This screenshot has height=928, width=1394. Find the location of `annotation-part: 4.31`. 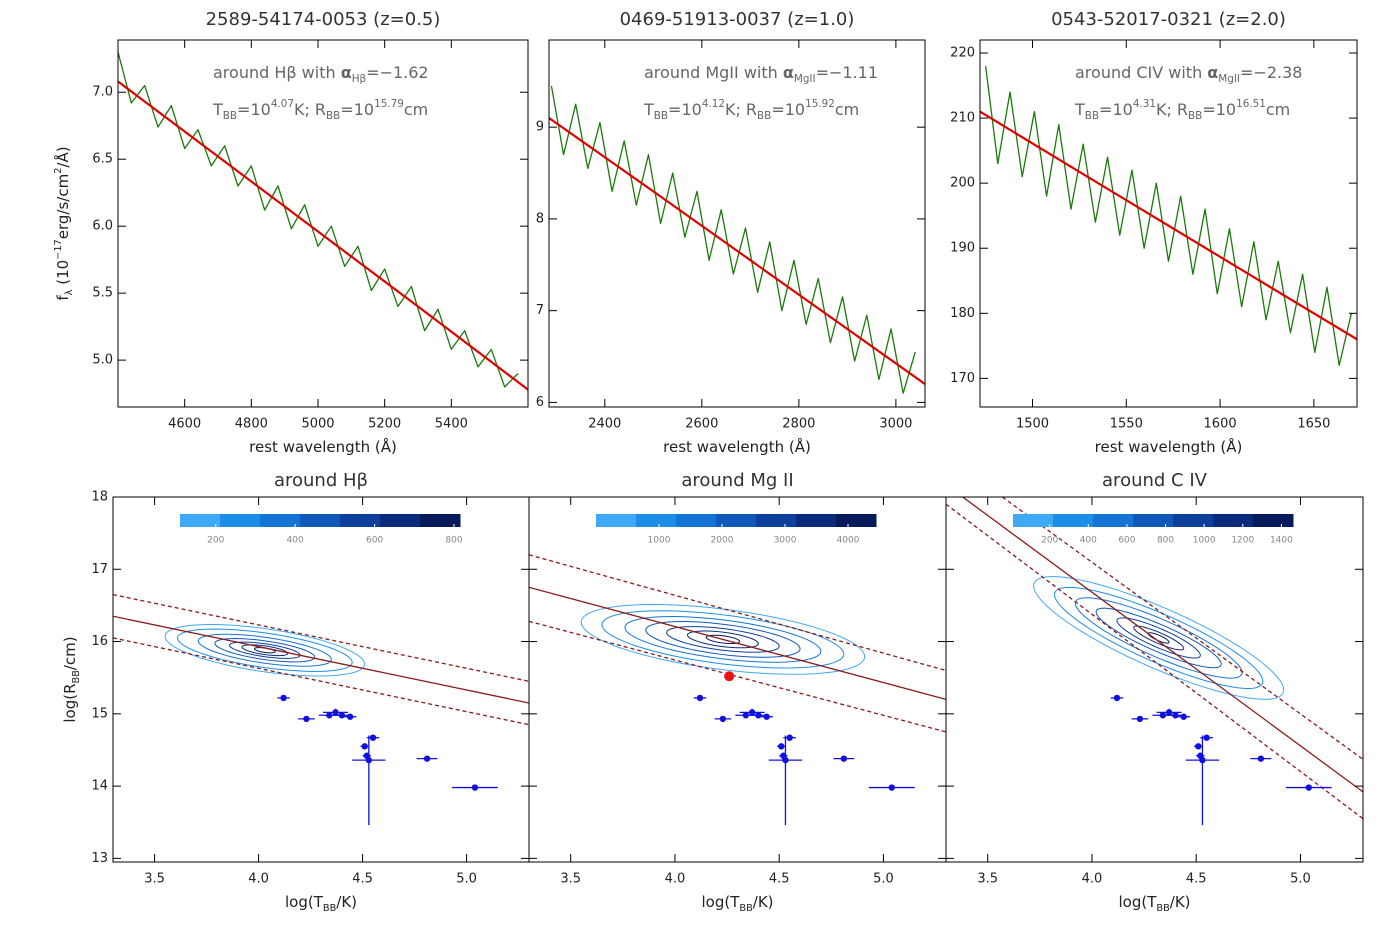

annotation-part: 4.31 is located at coordinates (1144, 104).